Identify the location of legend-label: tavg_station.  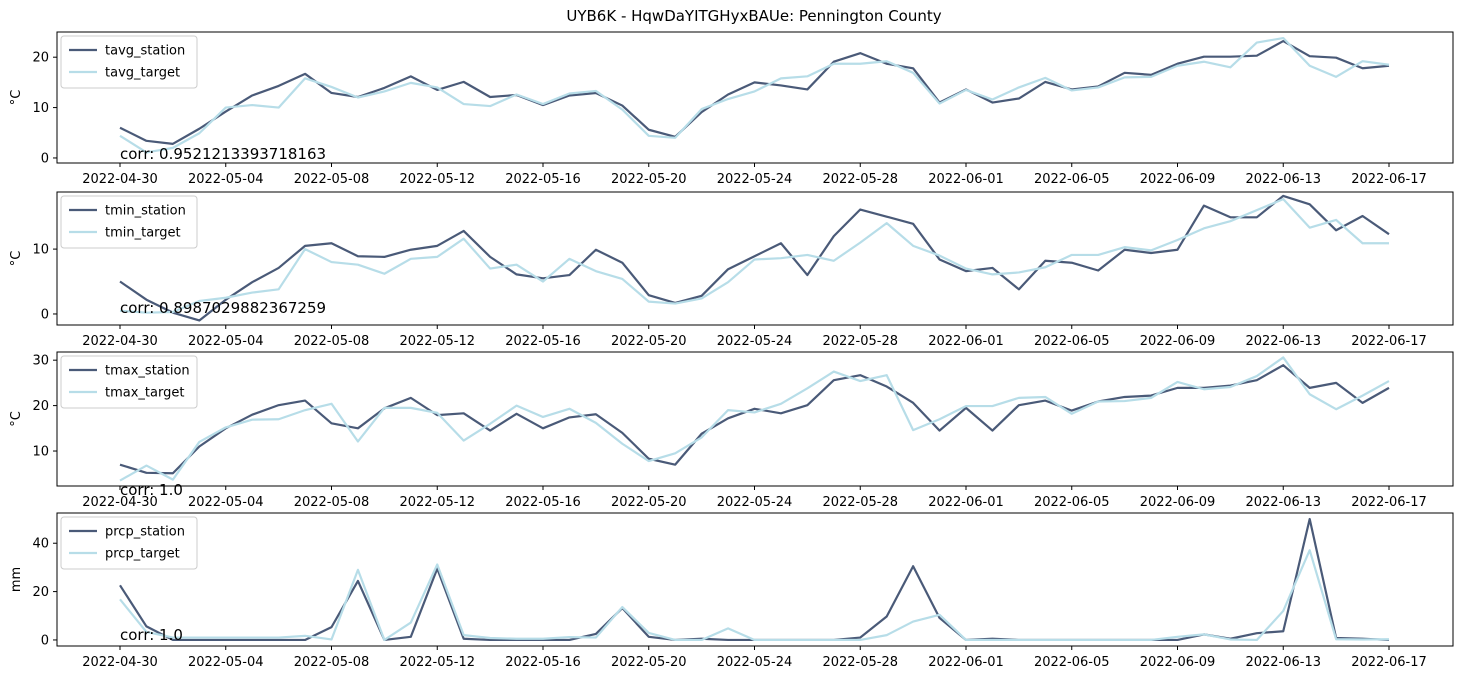
(145, 51).